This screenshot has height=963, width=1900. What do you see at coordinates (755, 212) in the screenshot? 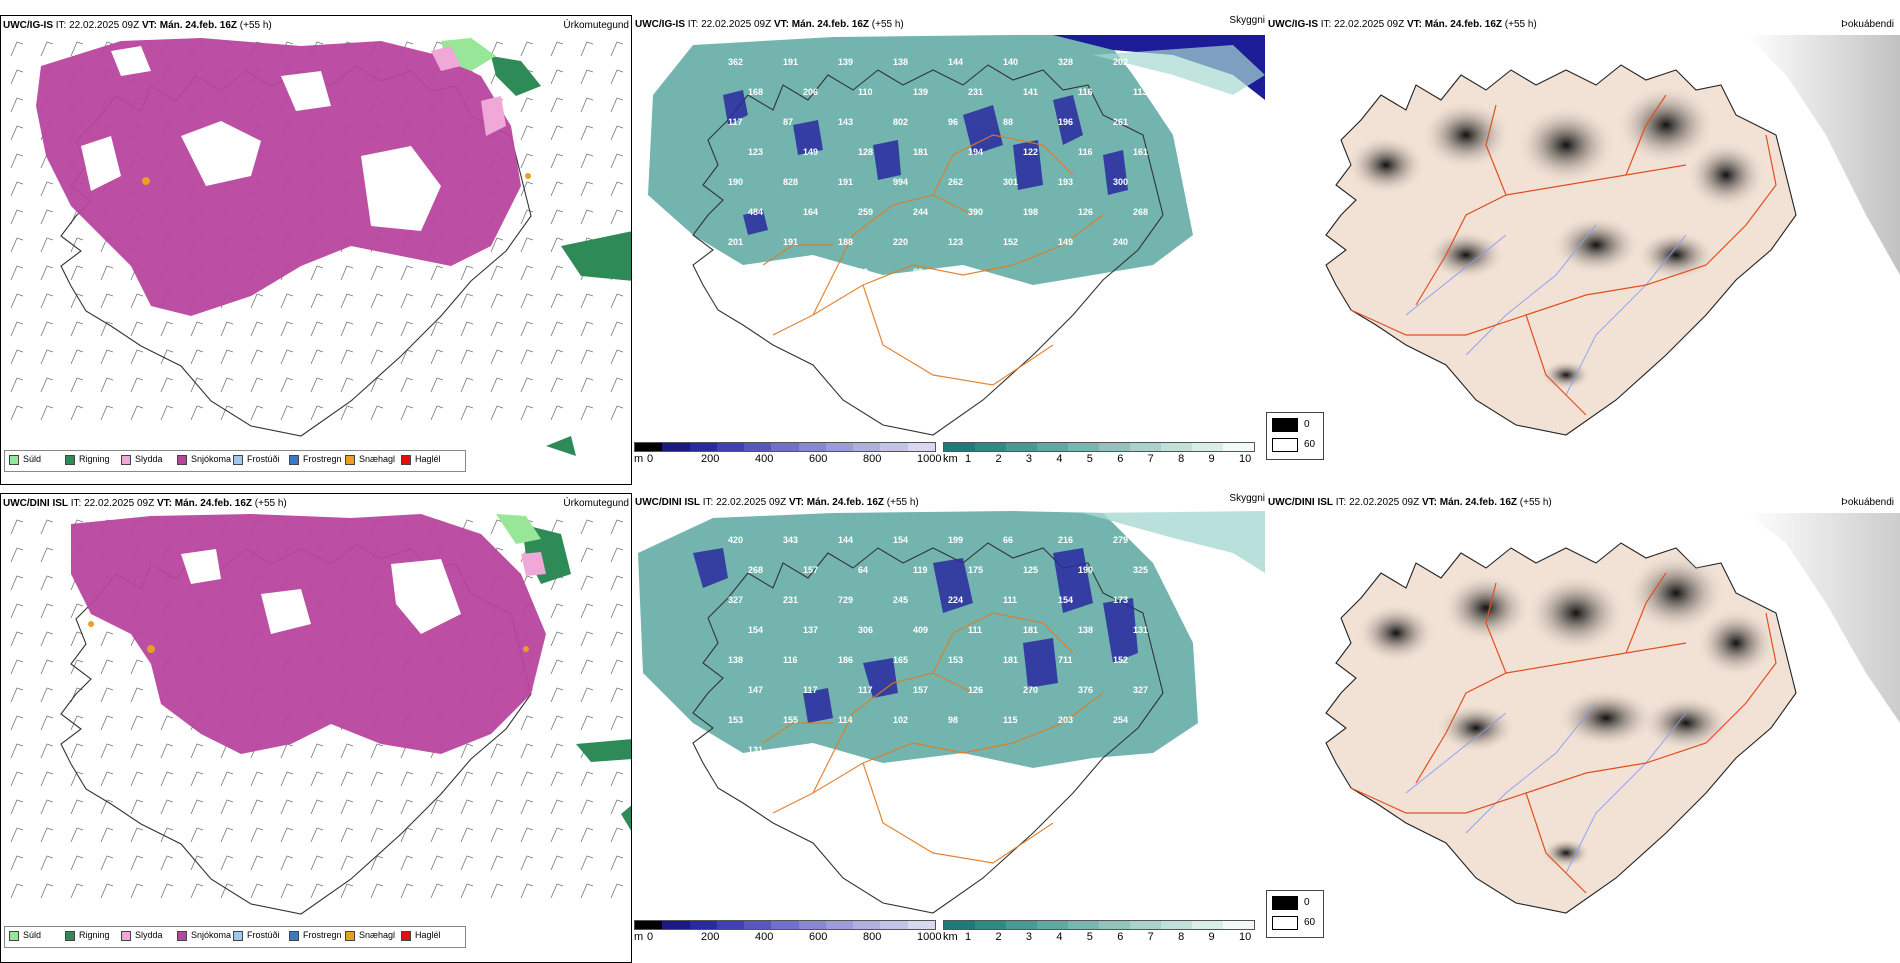
I see `visibility-value: 484` at bounding box center [755, 212].